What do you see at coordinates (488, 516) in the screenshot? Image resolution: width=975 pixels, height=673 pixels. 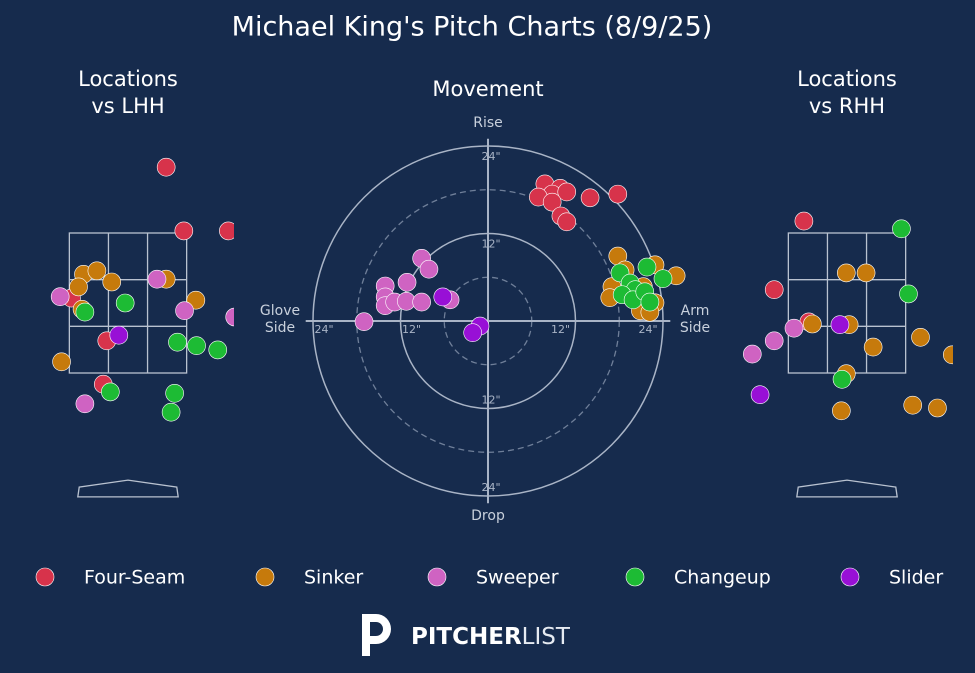 I see `axis-label-bottom: Drop` at bounding box center [488, 516].